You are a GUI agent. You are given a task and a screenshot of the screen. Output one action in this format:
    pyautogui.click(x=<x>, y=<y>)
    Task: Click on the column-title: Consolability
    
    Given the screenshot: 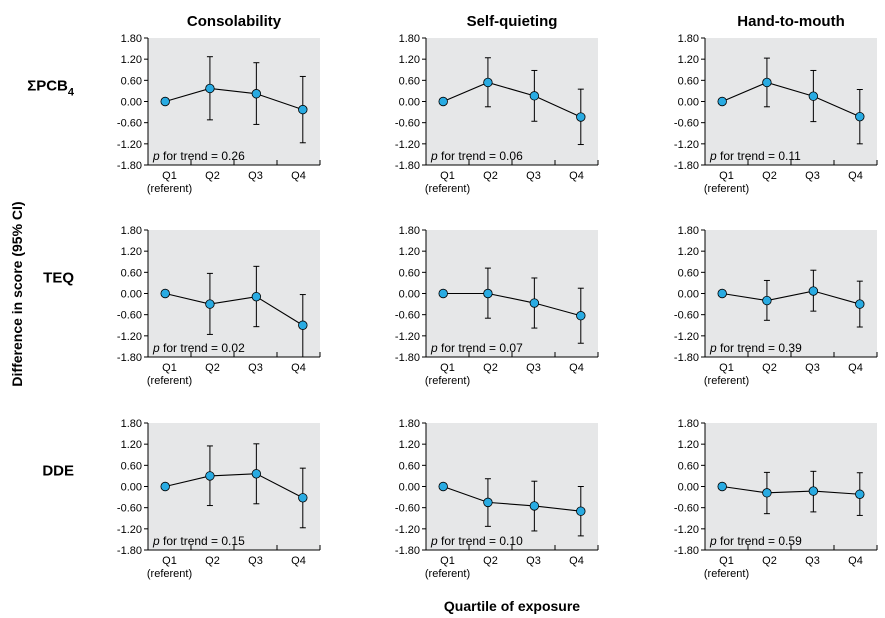 What is the action you would take?
    pyautogui.click(x=234, y=21)
    